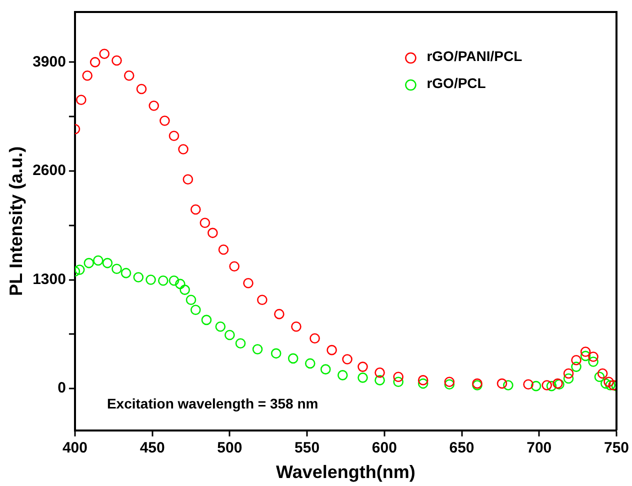 The image size is (632, 486). What do you see at coordinates (49, 279) in the screenshot?
I see `y-tick-label: 1300` at bounding box center [49, 279].